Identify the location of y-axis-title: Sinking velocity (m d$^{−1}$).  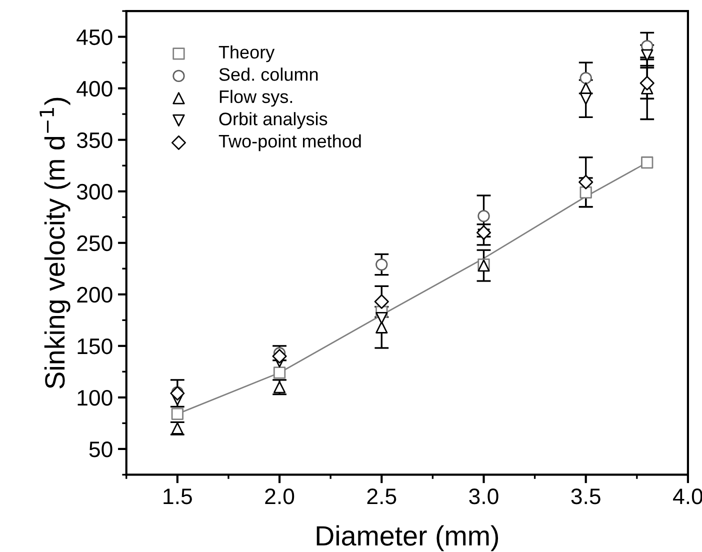
(55, 243).